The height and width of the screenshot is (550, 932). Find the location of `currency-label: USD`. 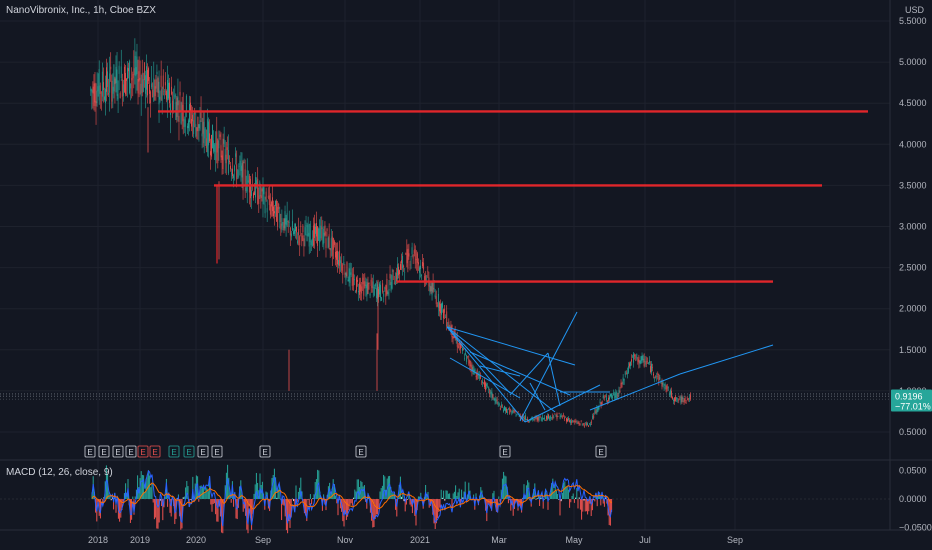

currency-label: USD is located at coordinates (915, 10).